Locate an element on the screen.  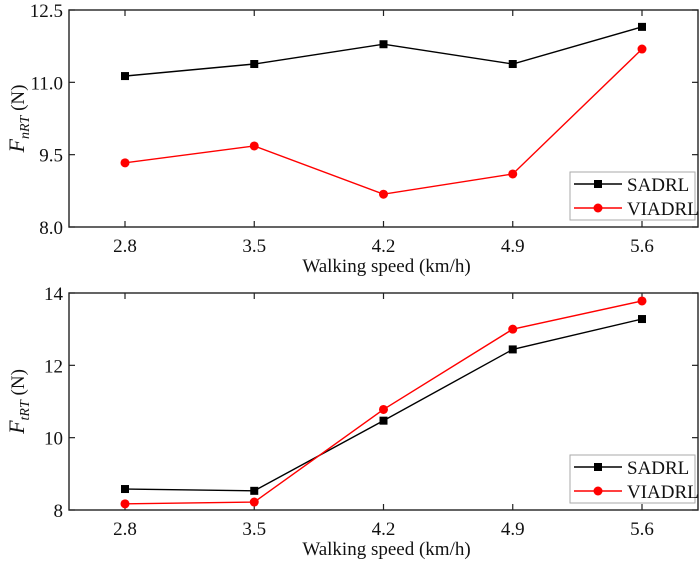
y-tick-label: 8 is located at coordinates (59, 511).